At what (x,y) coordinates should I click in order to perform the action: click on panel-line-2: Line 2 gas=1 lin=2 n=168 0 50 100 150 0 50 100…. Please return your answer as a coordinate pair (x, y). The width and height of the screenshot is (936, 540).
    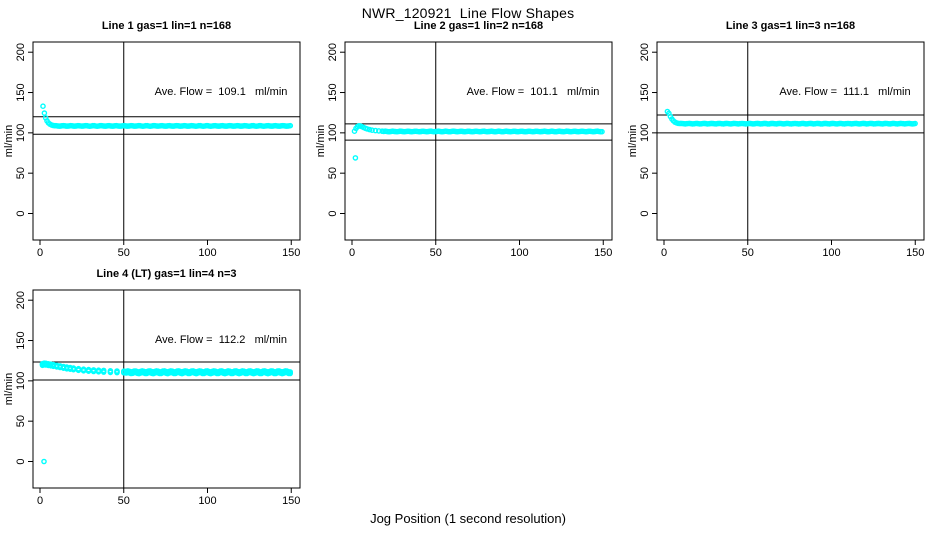
    Looking at the image, I should click on (468, 138).